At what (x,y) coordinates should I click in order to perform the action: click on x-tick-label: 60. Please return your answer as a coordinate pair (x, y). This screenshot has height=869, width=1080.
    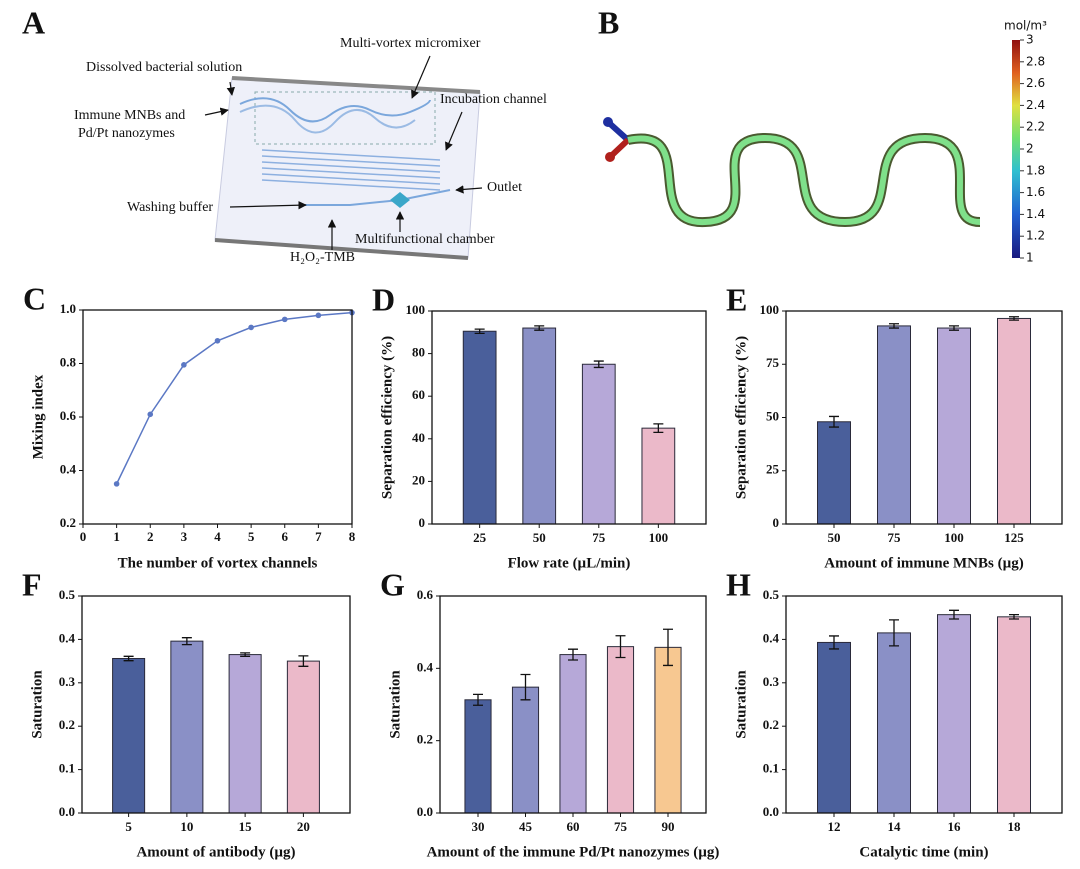
    Looking at the image, I should click on (573, 826).